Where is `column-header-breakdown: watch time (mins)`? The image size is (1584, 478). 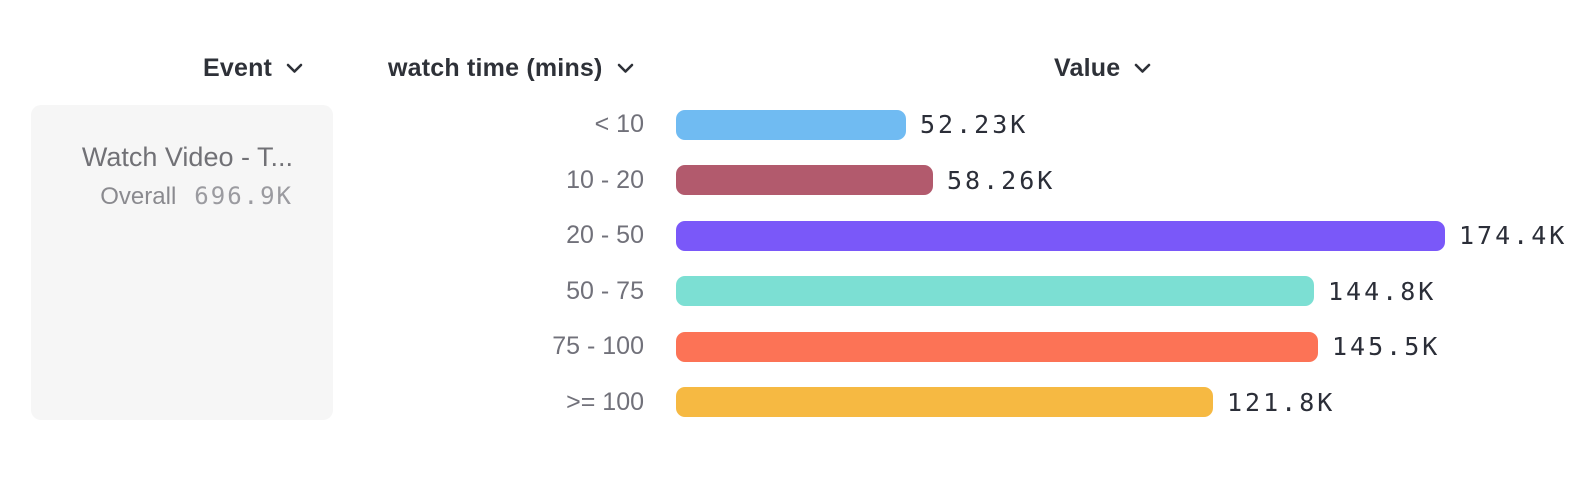
column-header-breakdown: watch time (mins) is located at coordinates (511, 68).